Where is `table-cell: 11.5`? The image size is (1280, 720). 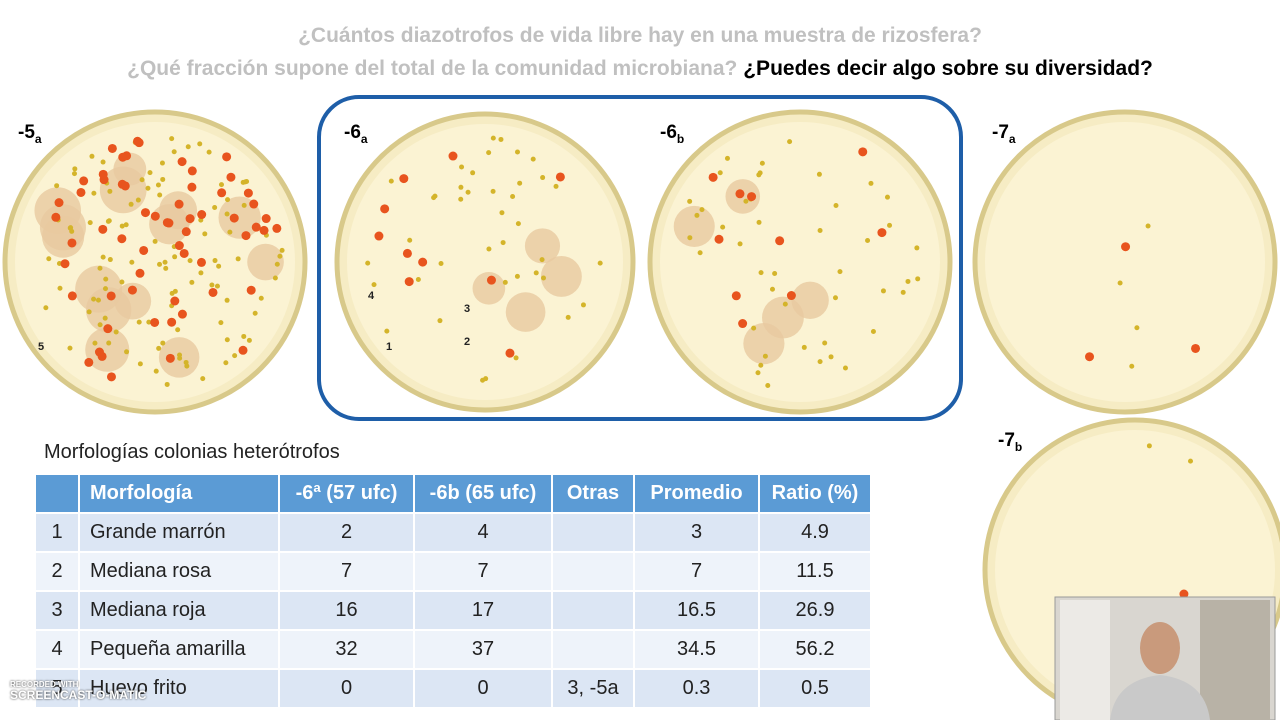 table-cell: 11.5 is located at coordinates (815, 571).